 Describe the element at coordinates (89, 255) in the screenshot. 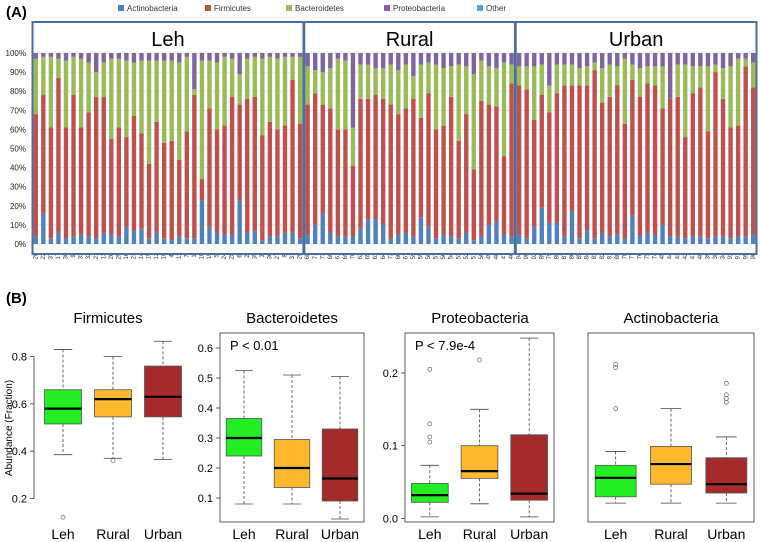

I see `sample-label: 32` at that location.